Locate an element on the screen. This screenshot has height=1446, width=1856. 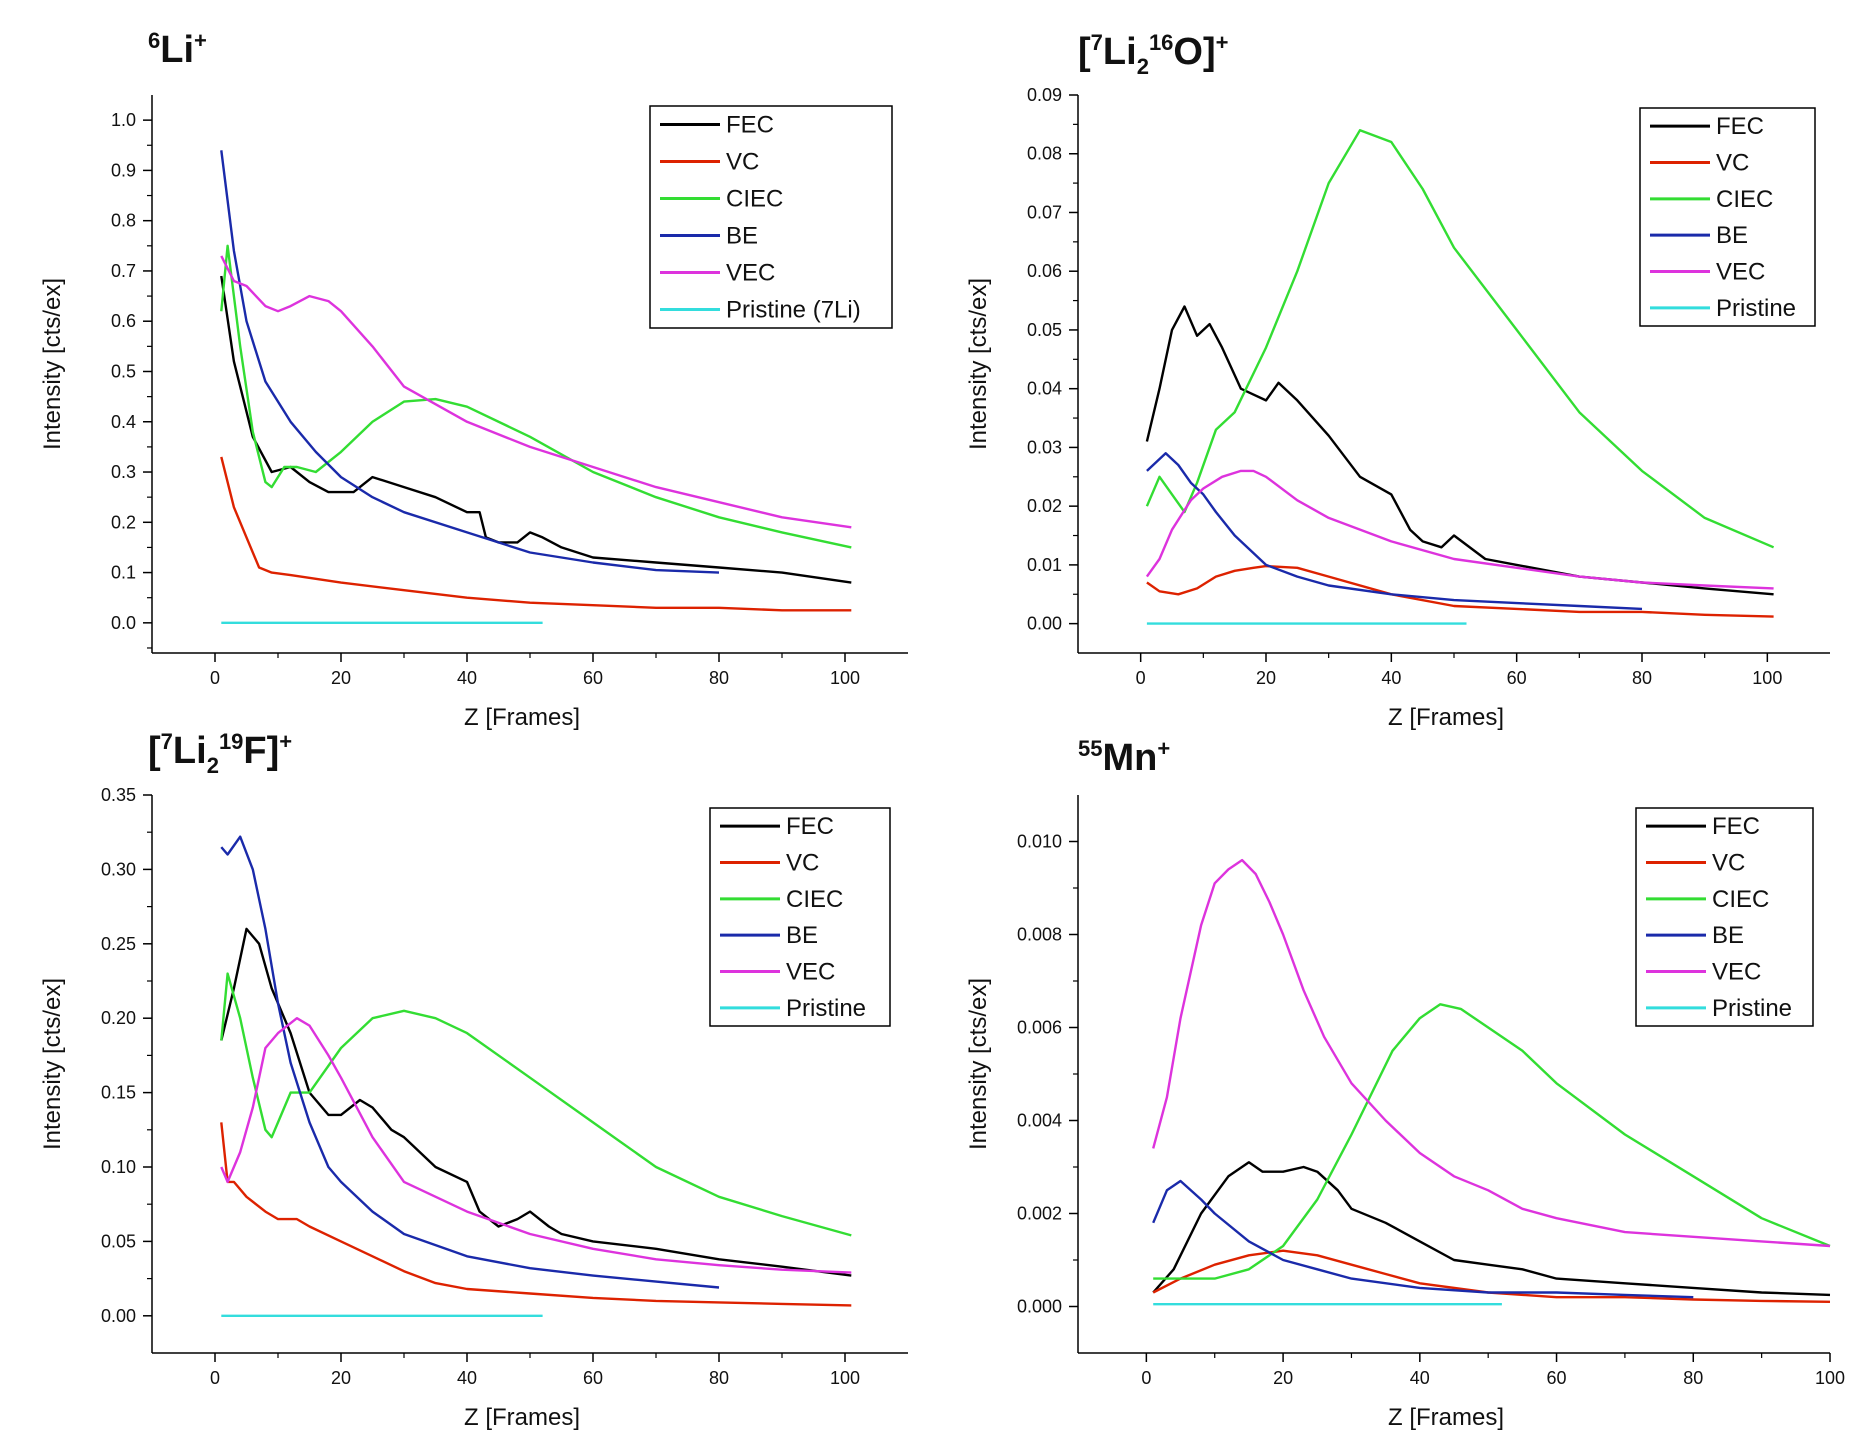
legend-label: CIEC is located at coordinates (1744, 199).